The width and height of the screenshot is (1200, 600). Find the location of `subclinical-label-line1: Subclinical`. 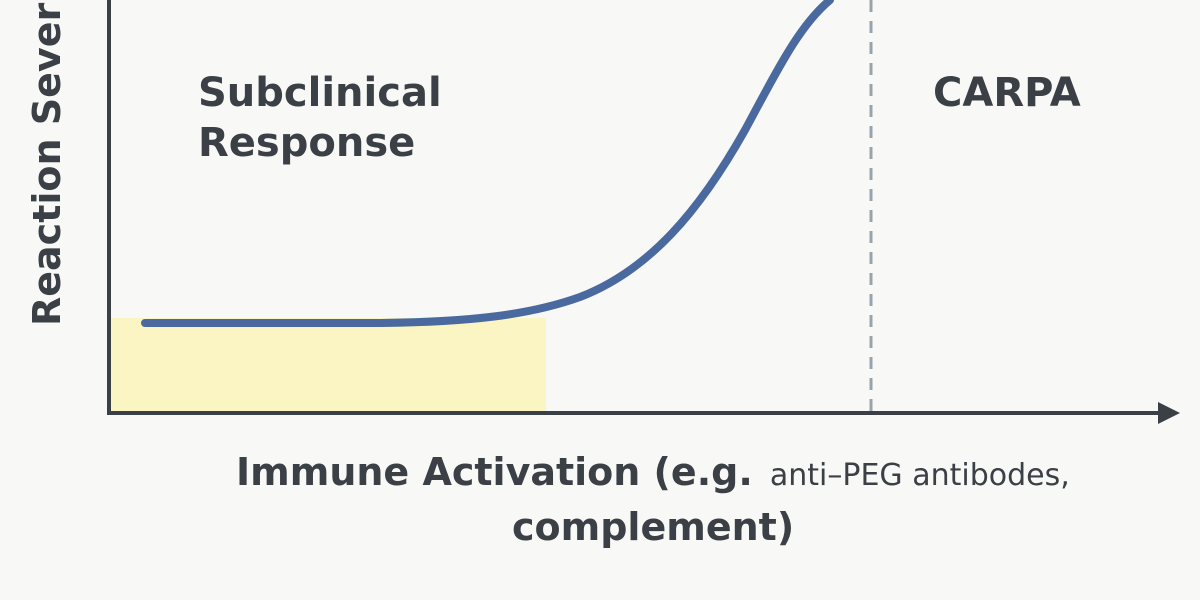

subclinical-label-line1: Subclinical is located at coordinates (320, 93).